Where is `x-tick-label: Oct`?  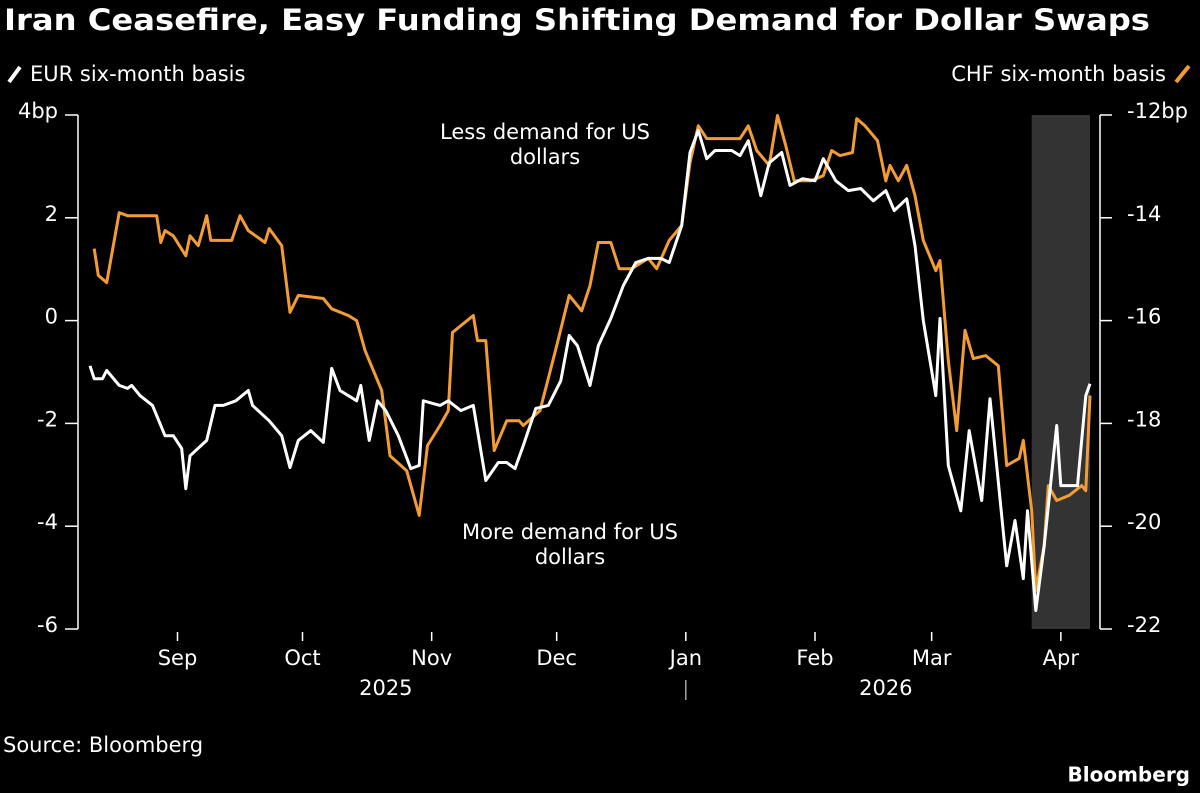 x-tick-label: Oct is located at coordinates (302, 658).